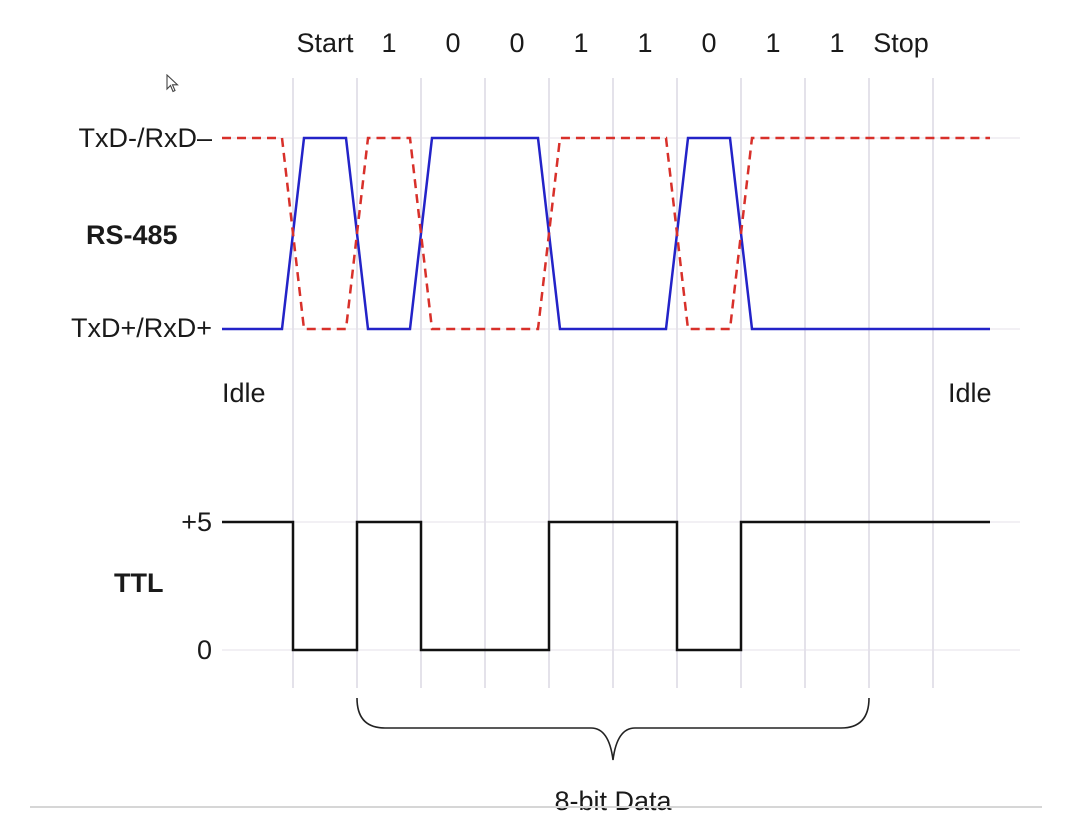 This screenshot has width=1072, height=819. Describe the element at coordinates (172, 83) in the screenshot. I see `mouse-pointer-icon` at that location.